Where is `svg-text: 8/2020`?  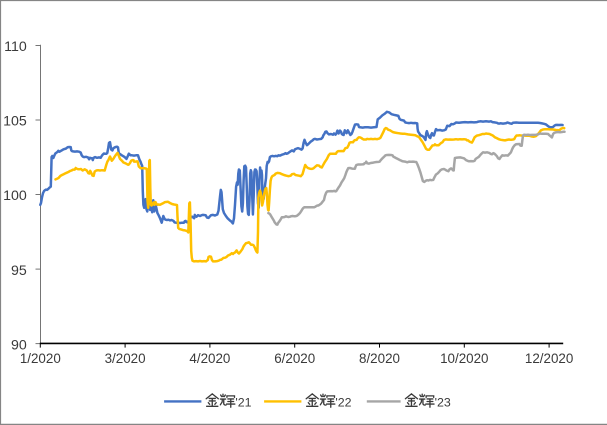 svg-text: 8/2020 is located at coordinates (379, 358).